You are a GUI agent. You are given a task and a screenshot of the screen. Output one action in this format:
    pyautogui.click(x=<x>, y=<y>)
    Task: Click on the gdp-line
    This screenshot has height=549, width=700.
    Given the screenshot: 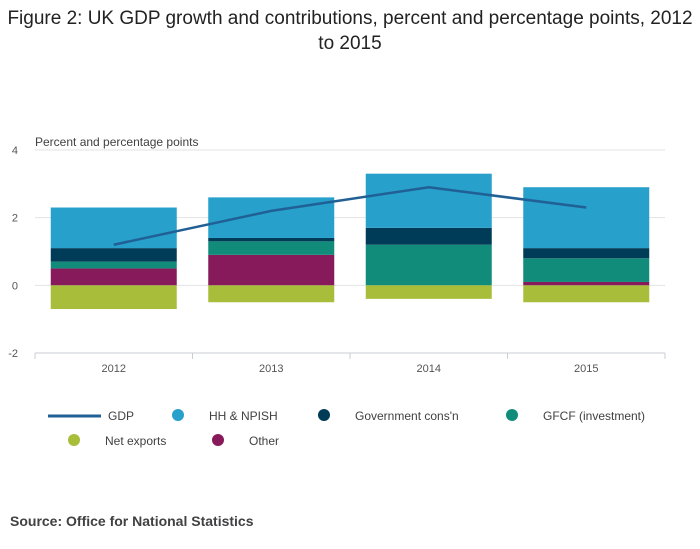 What is the action you would take?
    pyautogui.click(x=350, y=215)
    